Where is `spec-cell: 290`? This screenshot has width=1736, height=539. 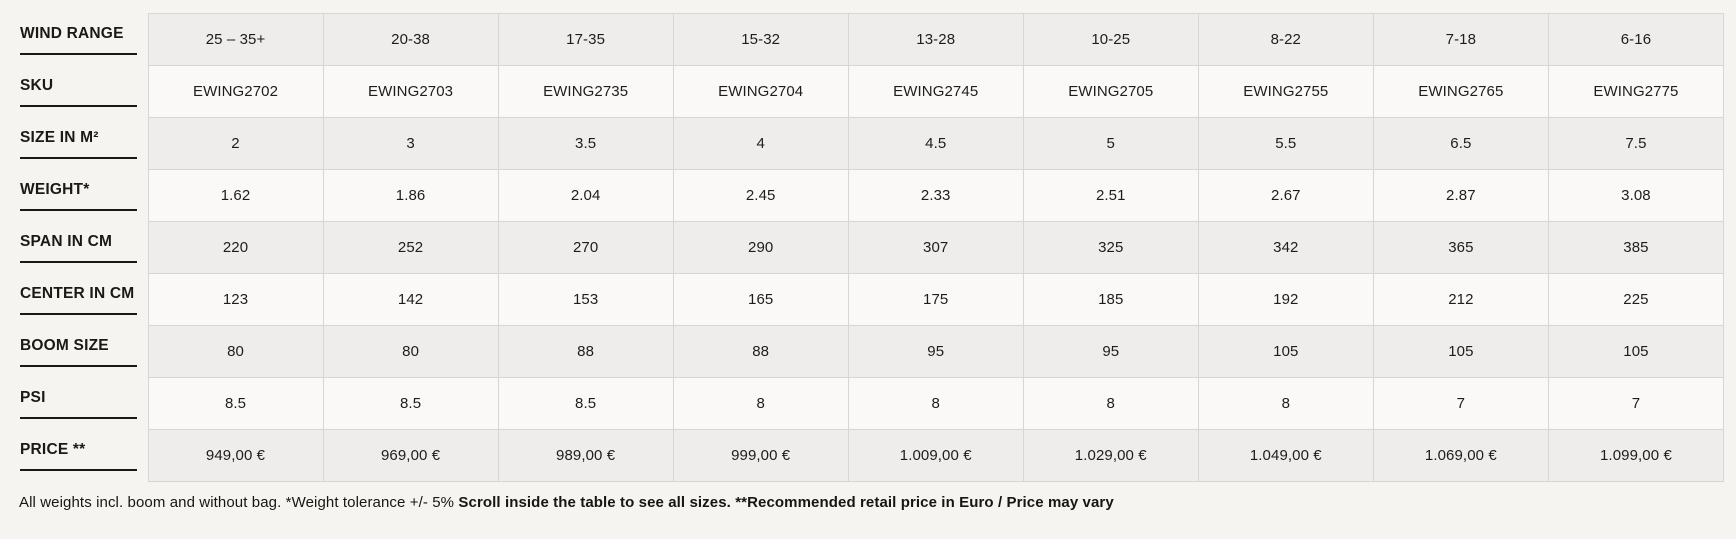 spec-cell: 290 is located at coordinates (760, 247).